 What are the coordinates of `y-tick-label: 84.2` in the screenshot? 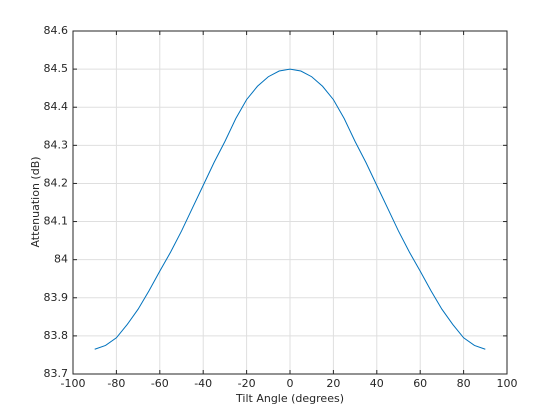 It's located at (56, 182).